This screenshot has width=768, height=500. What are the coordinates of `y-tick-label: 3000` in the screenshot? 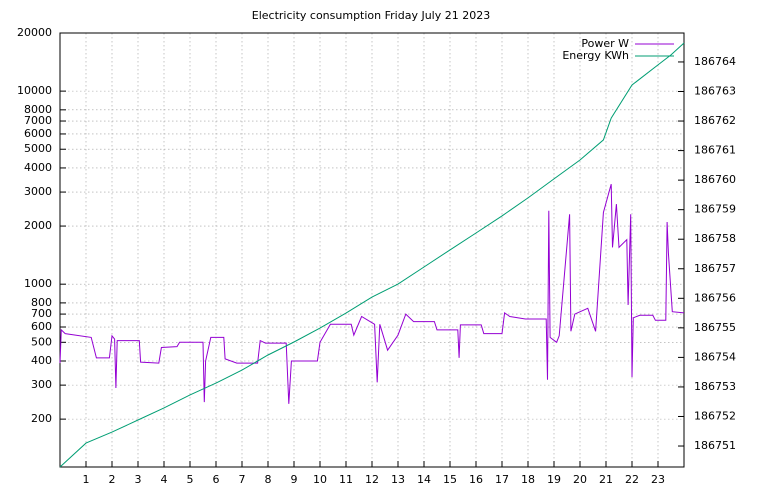 It's located at (38, 191).